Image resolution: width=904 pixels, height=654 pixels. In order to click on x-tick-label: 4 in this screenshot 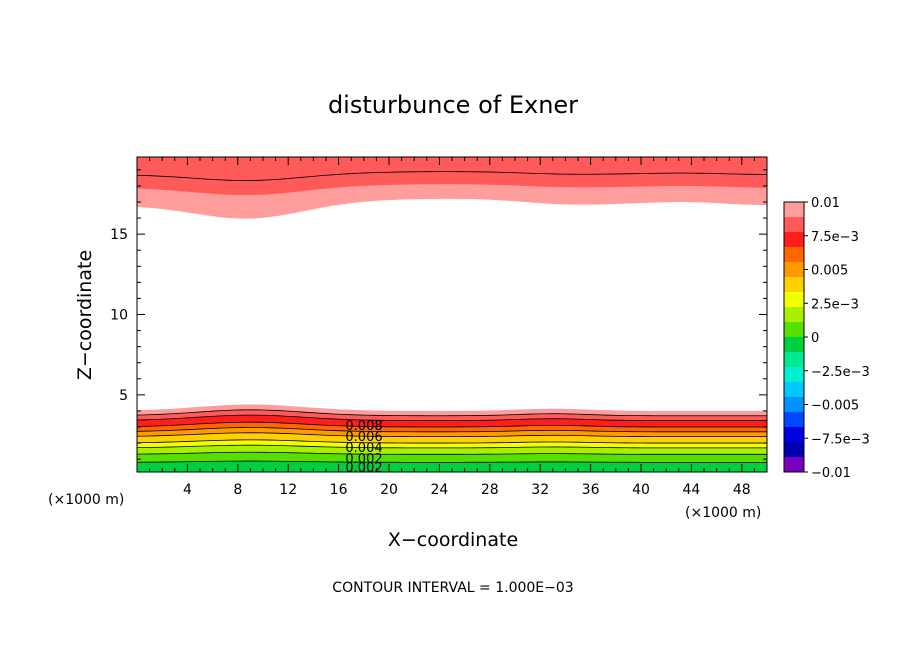, I will do `click(187, 490)`.